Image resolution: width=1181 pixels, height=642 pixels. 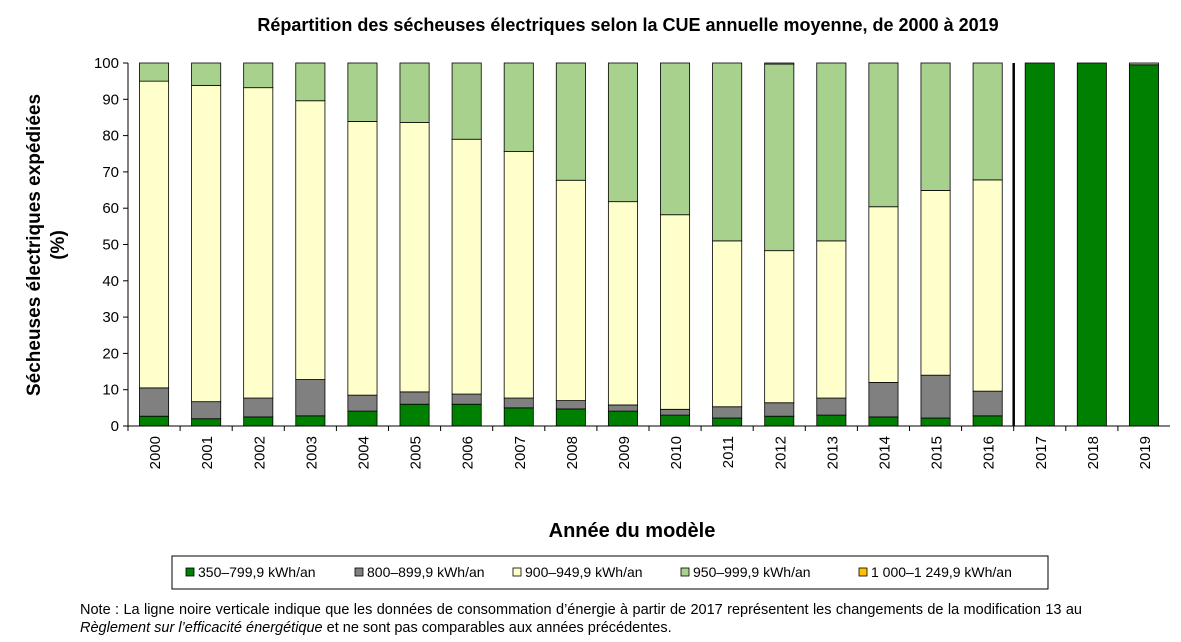 What do you see at coordinates (110, 172) in the screenshot?
I see `y-tick-label: 70` at bounding box center [110, 172].